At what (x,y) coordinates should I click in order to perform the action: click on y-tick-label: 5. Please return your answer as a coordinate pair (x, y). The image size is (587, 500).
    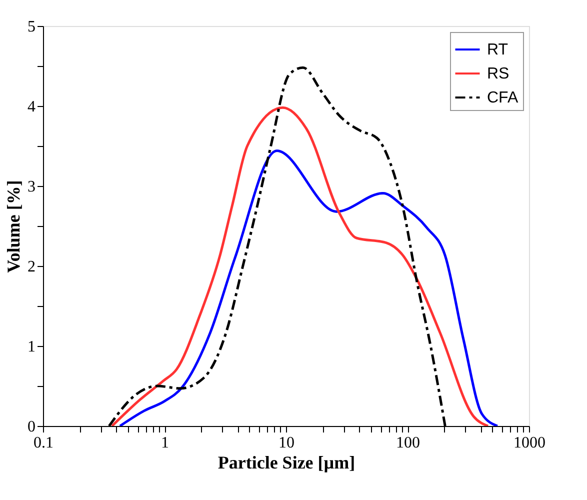
    Looking at the image, I should click on (32, 27).